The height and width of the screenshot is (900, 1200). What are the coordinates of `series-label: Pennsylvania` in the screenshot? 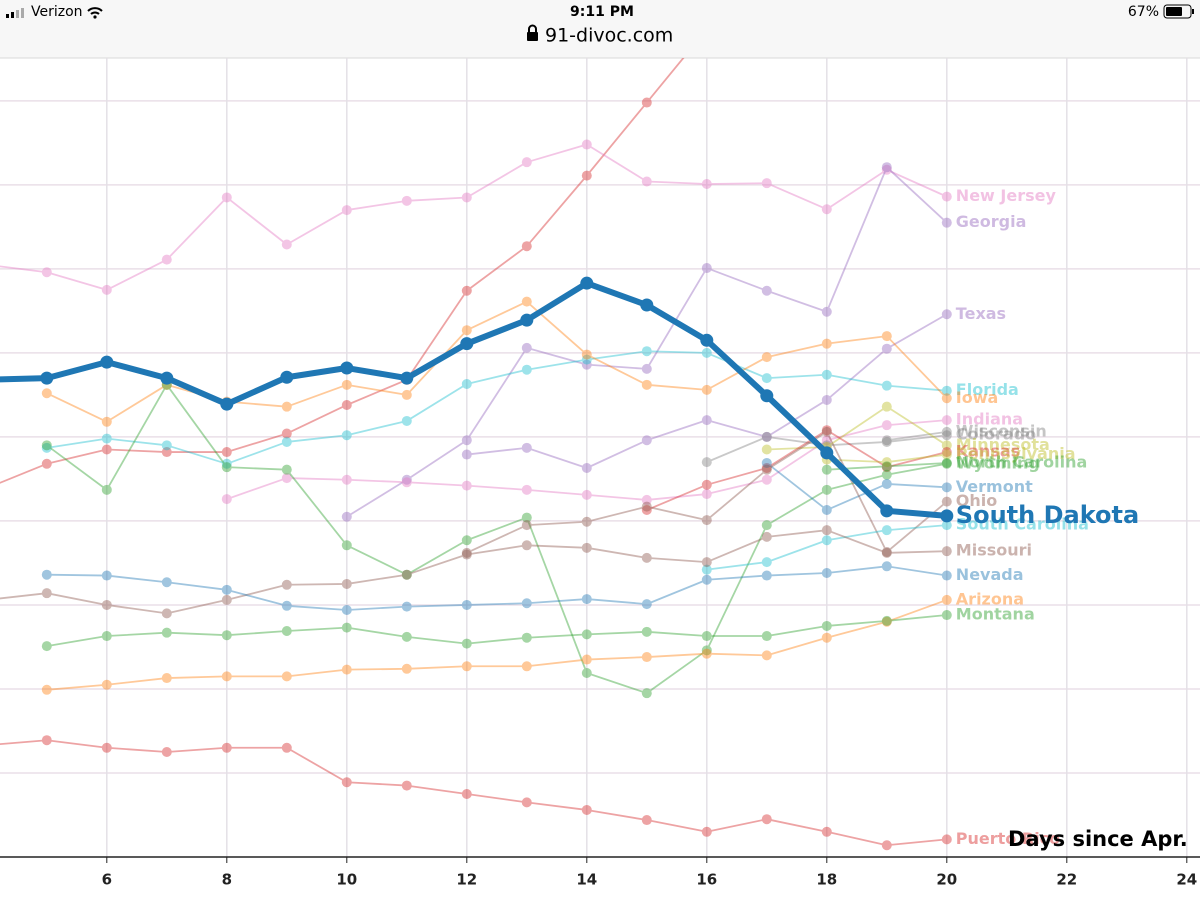 It's located at (1016, 453).